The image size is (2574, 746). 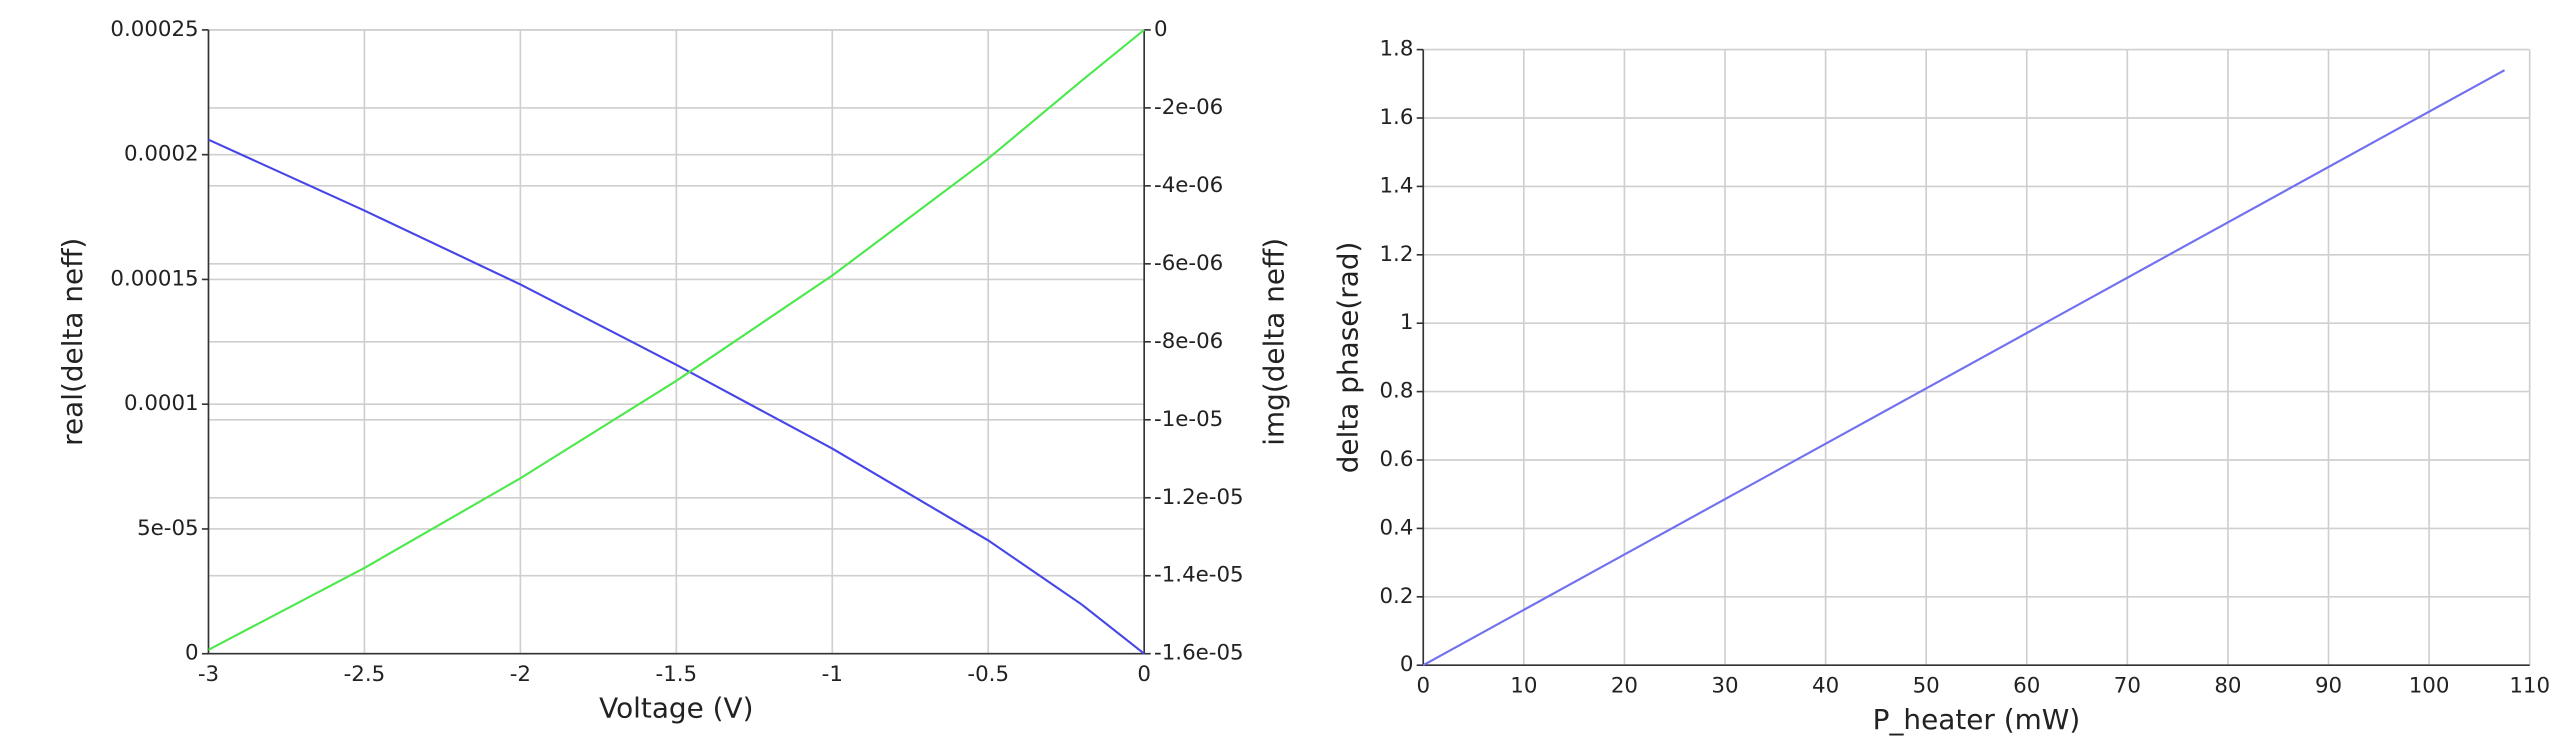 I want to click on y-tick-label: 0.4, so click(x=1396, y=527).